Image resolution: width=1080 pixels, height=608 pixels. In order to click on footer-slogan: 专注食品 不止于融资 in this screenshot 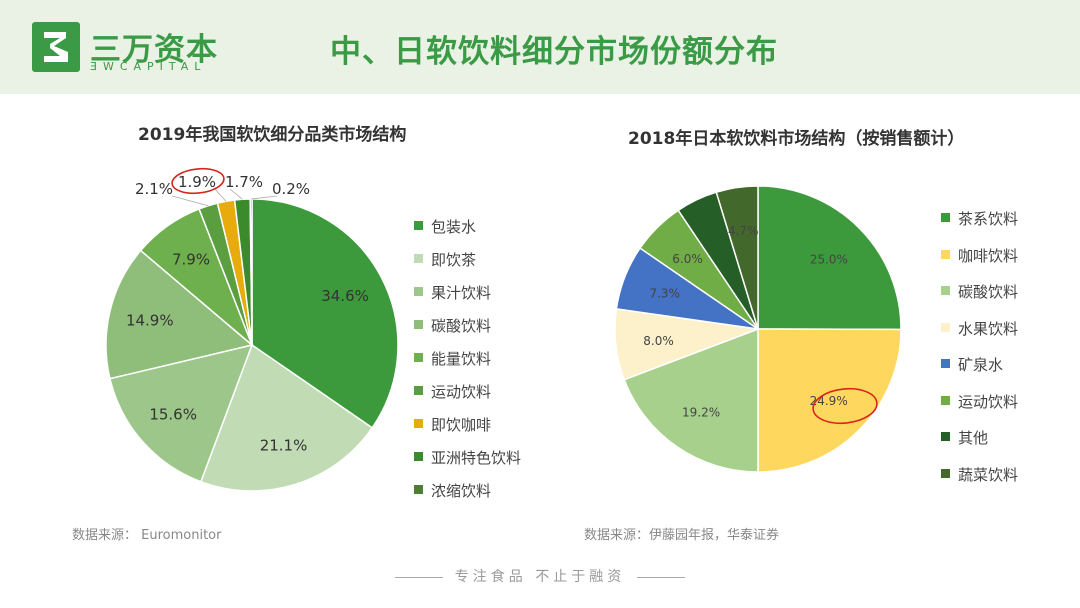, I will do `click(540, 576)`.